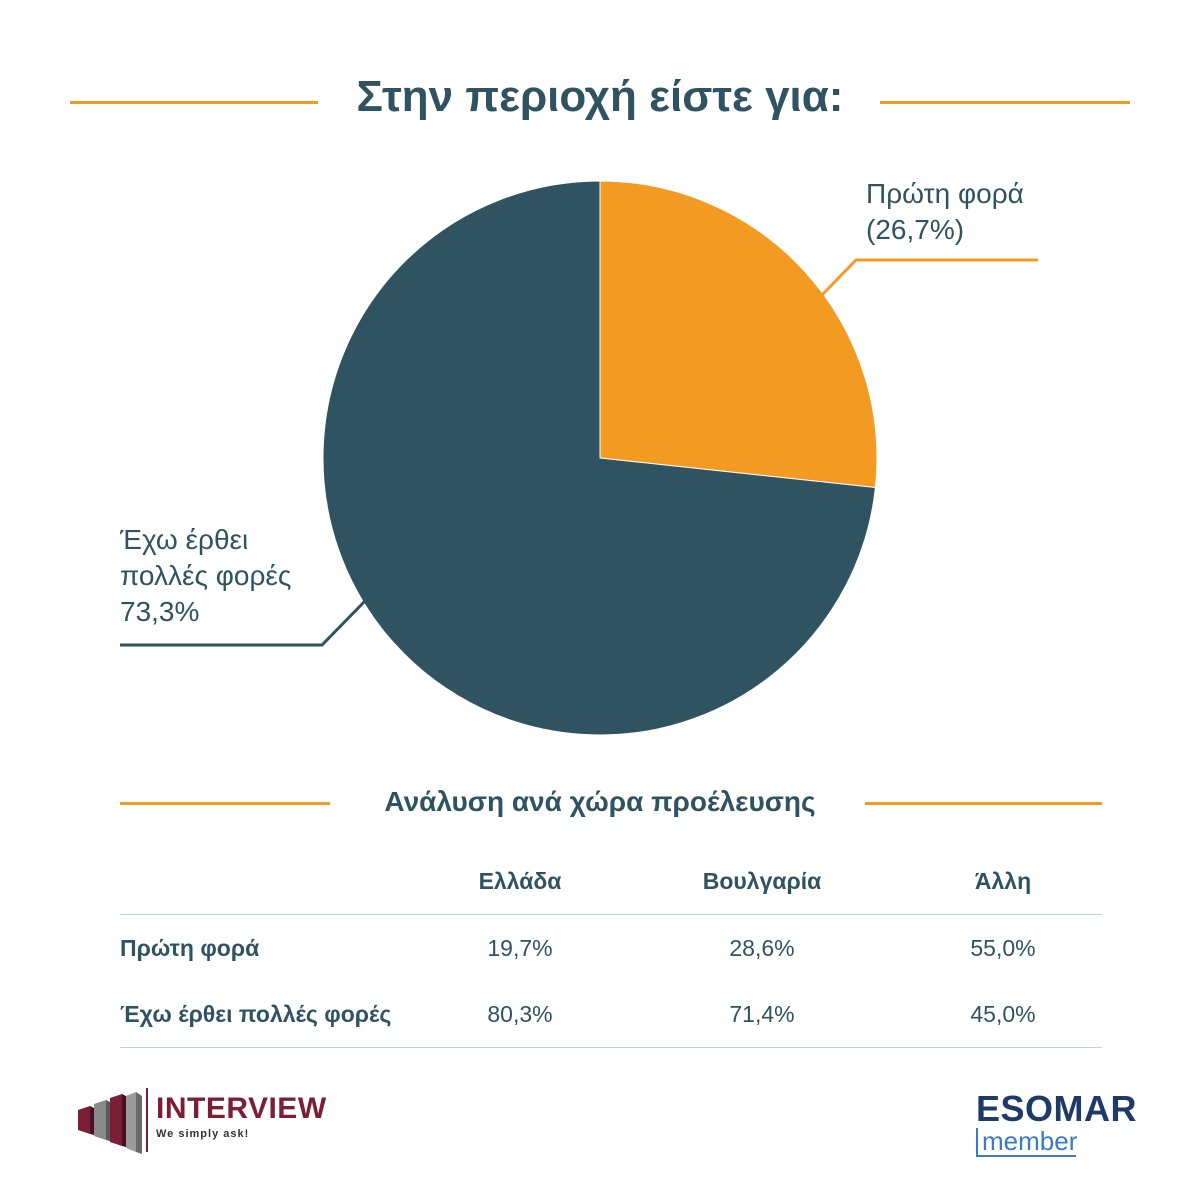  Describe the element at coordinates (945, 212) in the screenshot. I see `pie-label-first: Πρώτη φορά (26,7%)` at that location.